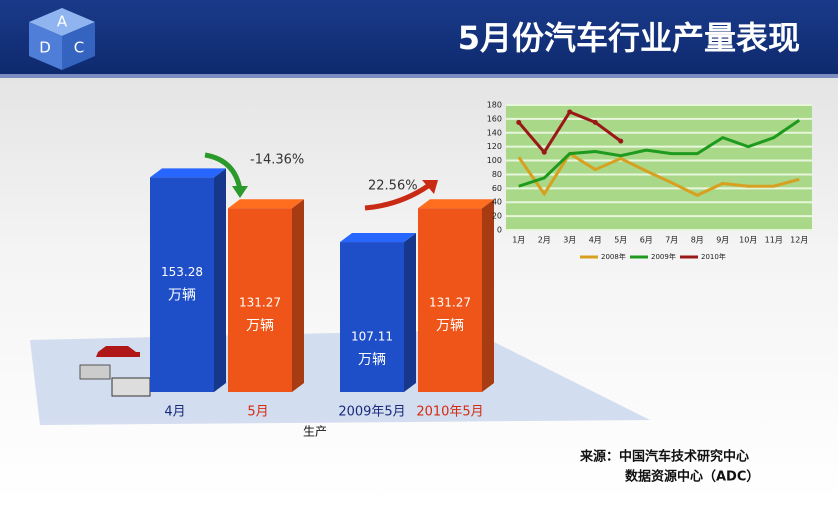 The height and width of the screenshot is (506, 838). I want to click on x-tick-label: 6月, so click(646, 240).